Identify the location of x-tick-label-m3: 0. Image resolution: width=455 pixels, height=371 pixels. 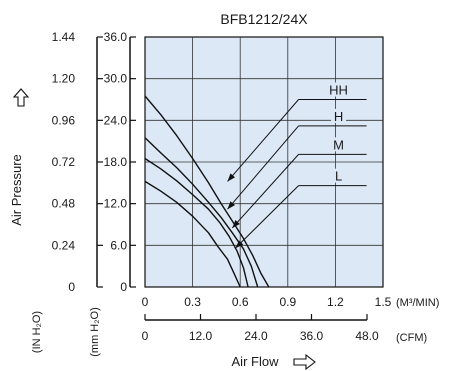
(145, 302).